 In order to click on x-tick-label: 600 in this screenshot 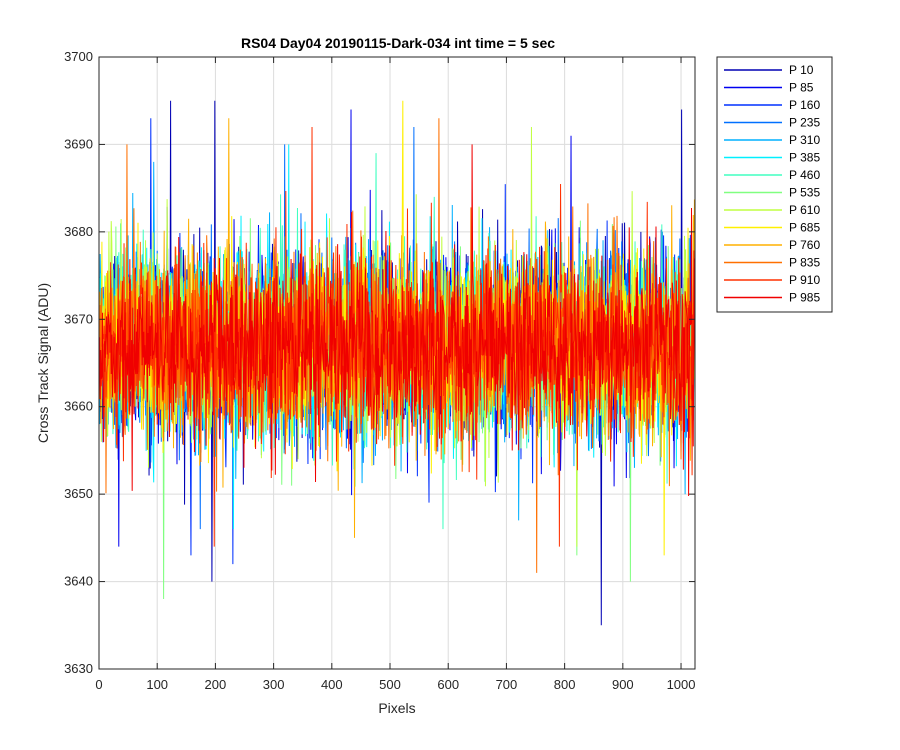, I will do `click(448, 684)`.